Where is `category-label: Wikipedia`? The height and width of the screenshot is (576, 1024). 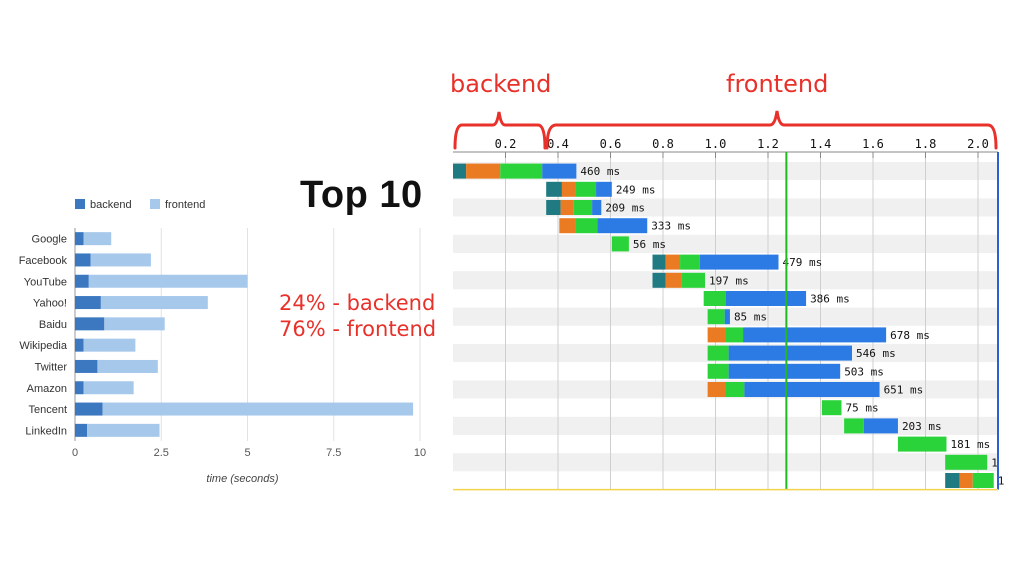 category-label: Wikipedia is located at coordinates (43, 346).